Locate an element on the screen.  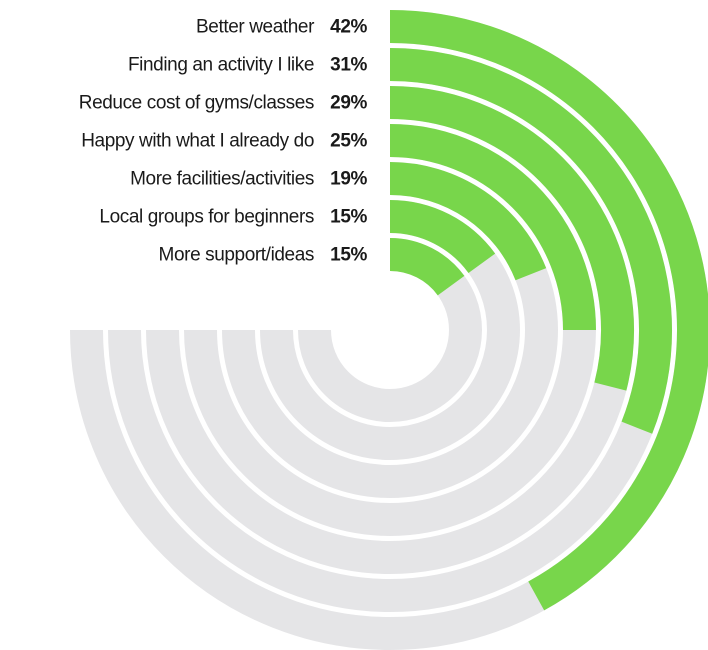
category-label: Better weather is located at coordinates (255, 27).